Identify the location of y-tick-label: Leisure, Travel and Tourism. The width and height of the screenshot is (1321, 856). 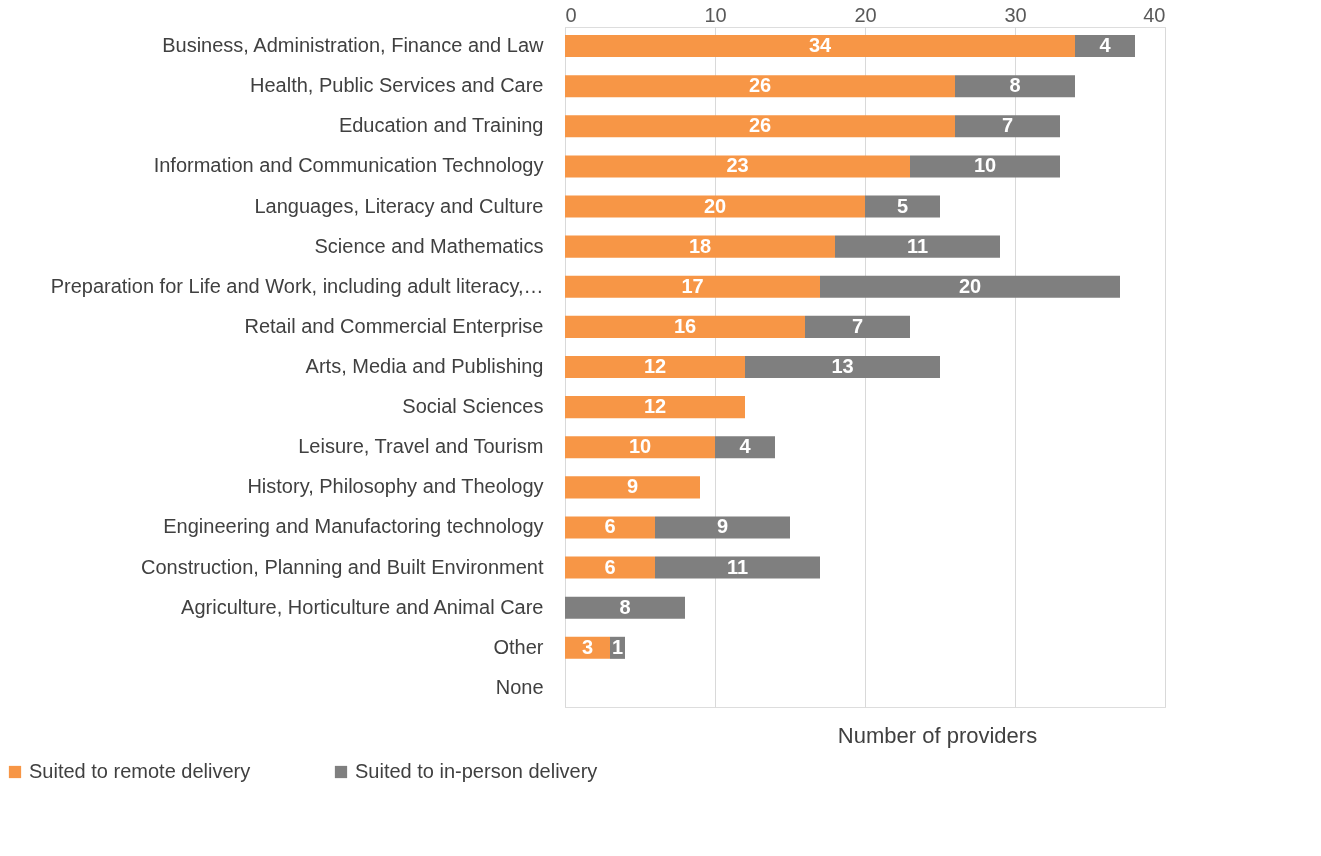
(421, 446).